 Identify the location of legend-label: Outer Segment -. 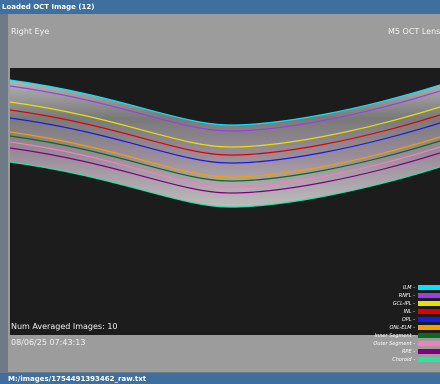
(394, 344).